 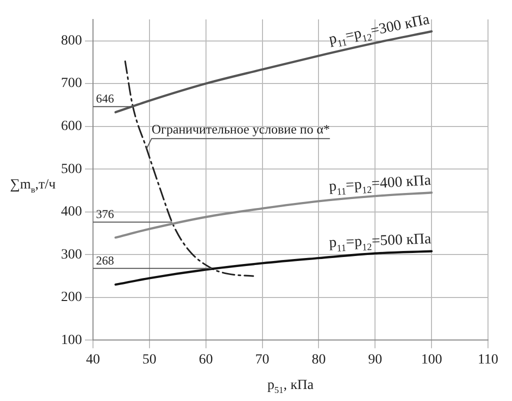 I want to click on y-tick-label: 500, so click(x=71, y=169).